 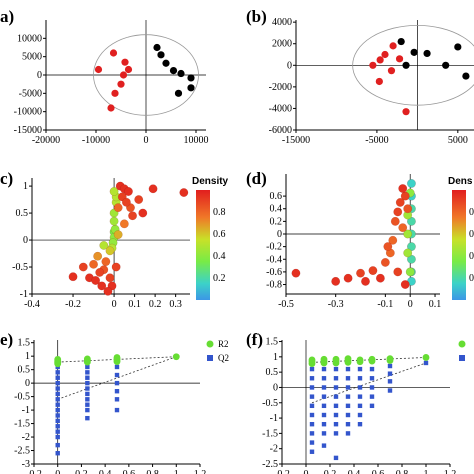 I want to click on panel-e-y-tick-label: -1.5, so click(x=22, y=424).